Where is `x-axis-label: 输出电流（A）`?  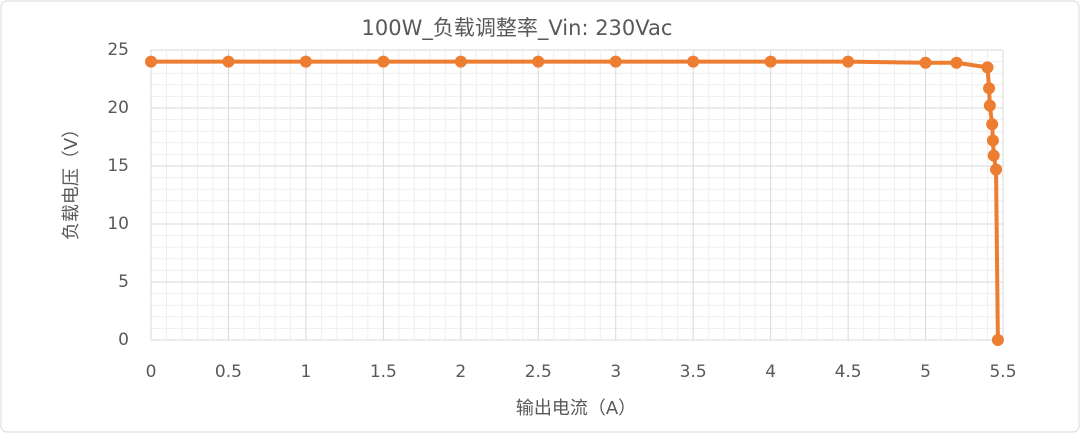 x-axis-label: 输出电流（A） is located at coordinates (576, 408).